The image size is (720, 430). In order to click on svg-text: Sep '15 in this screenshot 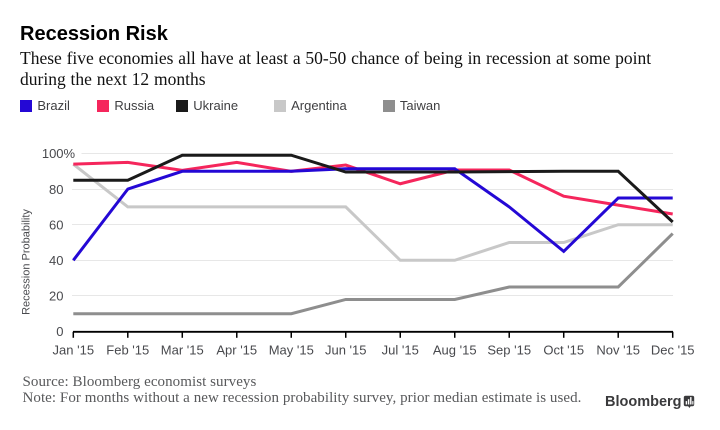, I will do `click(509, 349)`.